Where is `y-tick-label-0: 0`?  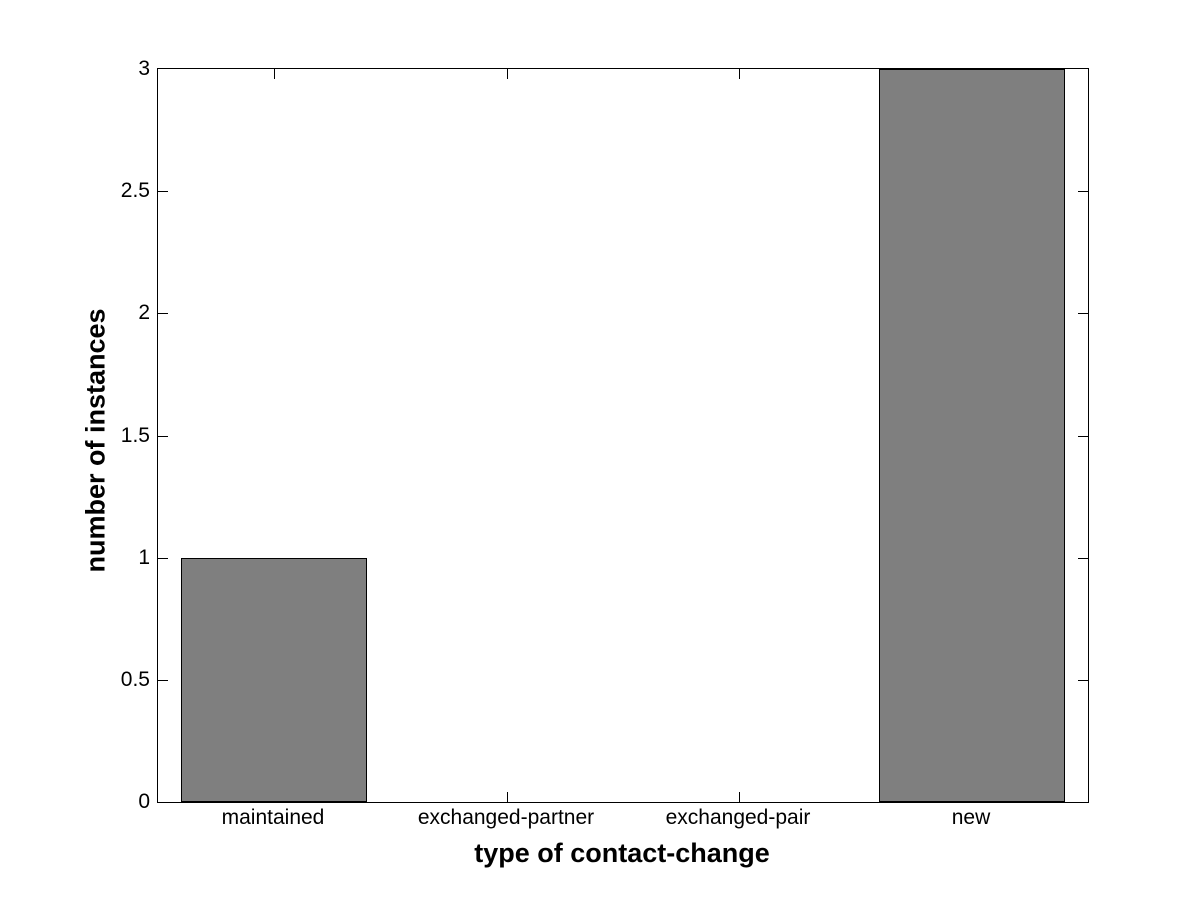
y-tick-label-0: 0 is located at coordinates (144, 801).